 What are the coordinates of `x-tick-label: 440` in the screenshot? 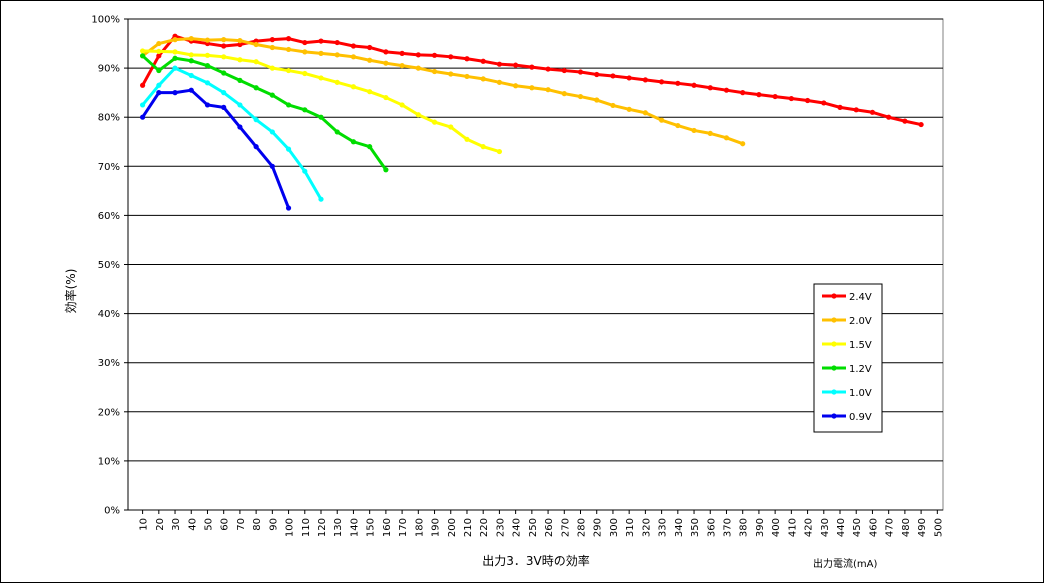 It's located at (841, 527).